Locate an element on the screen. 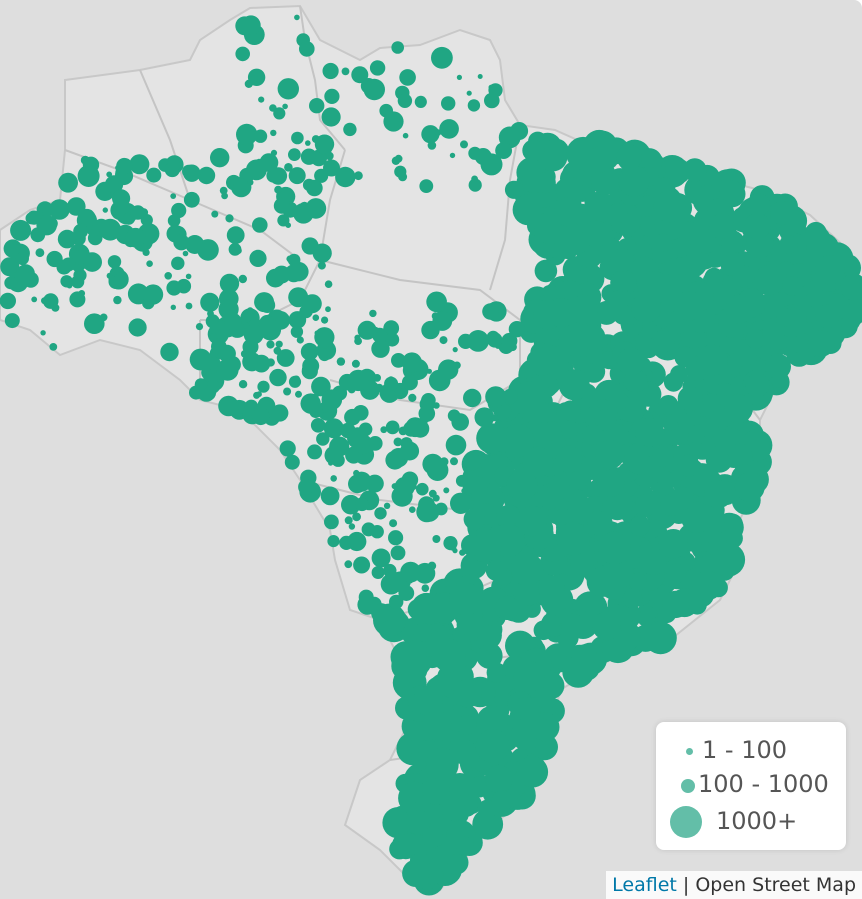 The height and width of the screenshot is (899, 862). leaflet-link: Leaflet is located at coordinates (644, 885).